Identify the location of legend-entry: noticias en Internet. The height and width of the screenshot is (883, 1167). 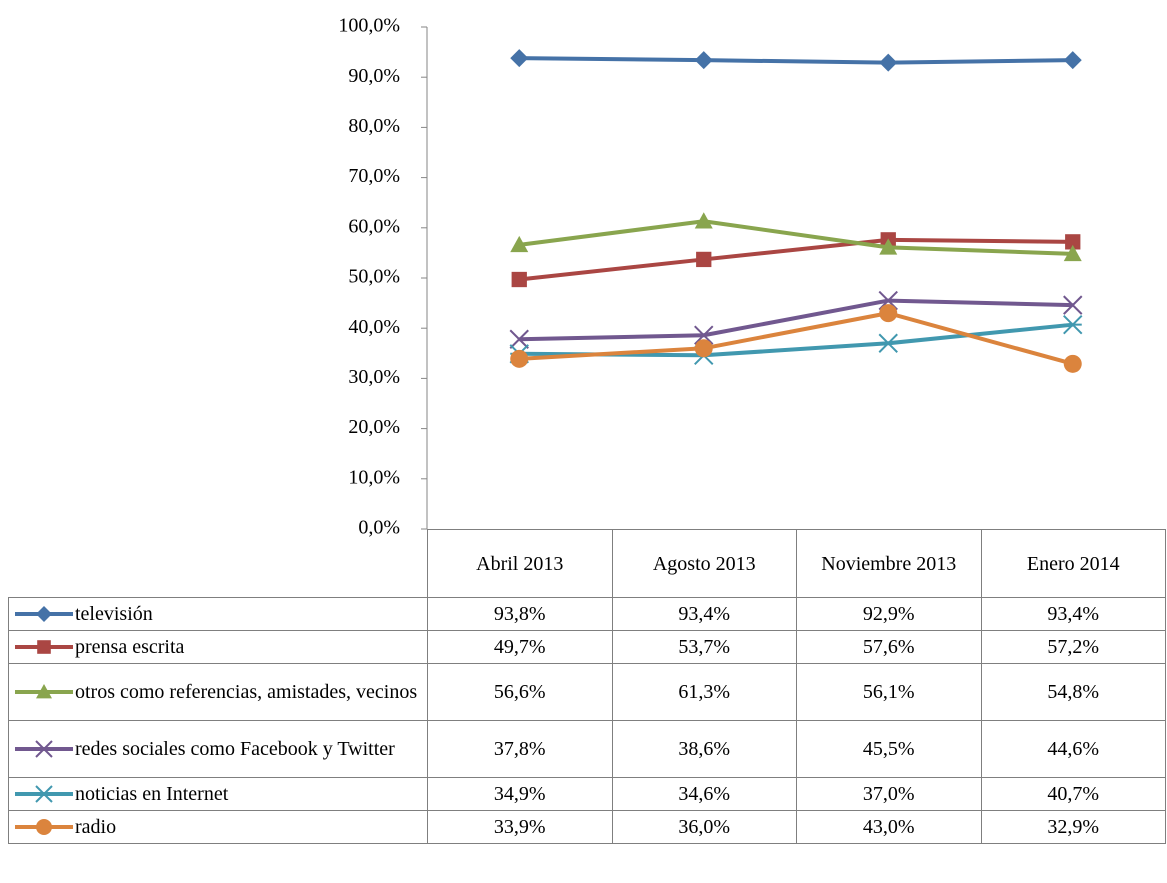
(218, 794).